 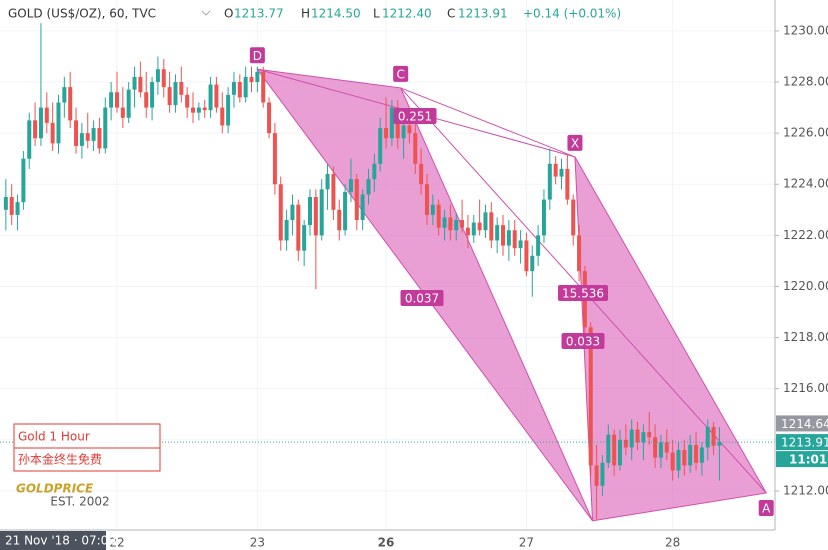 What do you see at coordinates (259, 14) in the screenshot?
I see `ohlc-value: 1213.77` at bounding box center [259, 14].